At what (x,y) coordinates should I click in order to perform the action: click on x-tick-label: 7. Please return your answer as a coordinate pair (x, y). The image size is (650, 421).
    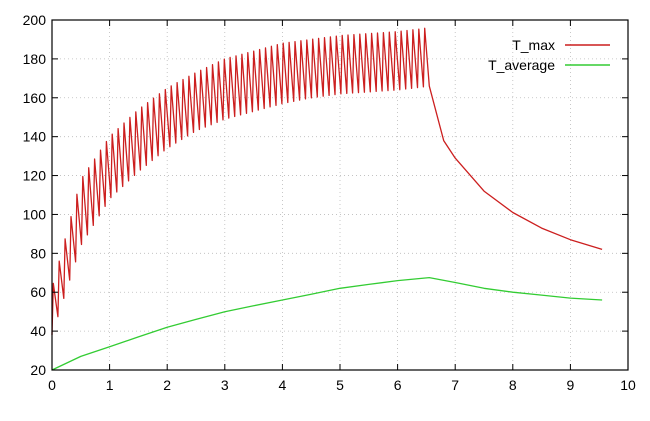
    Looking at the image, I should click on (455, 385).